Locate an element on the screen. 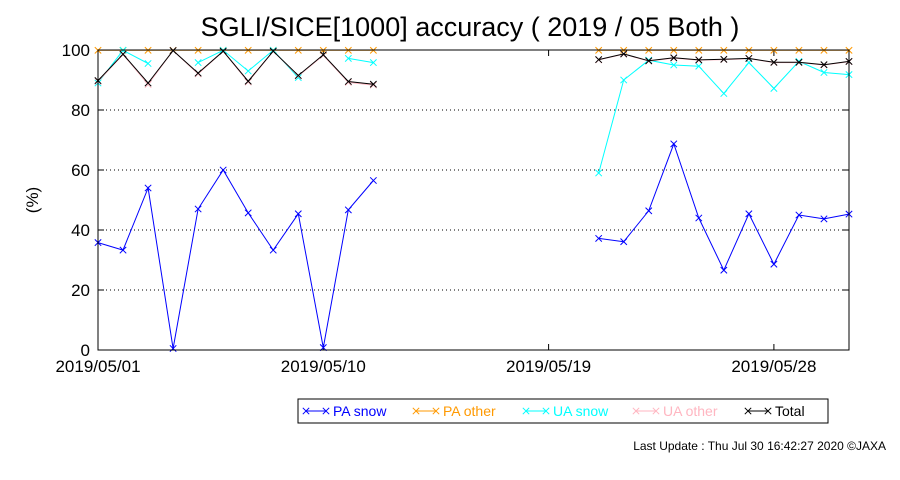 The width and height of the screenshot is (900, 480). series-line-ua-other is located at coordinates (235, 67).